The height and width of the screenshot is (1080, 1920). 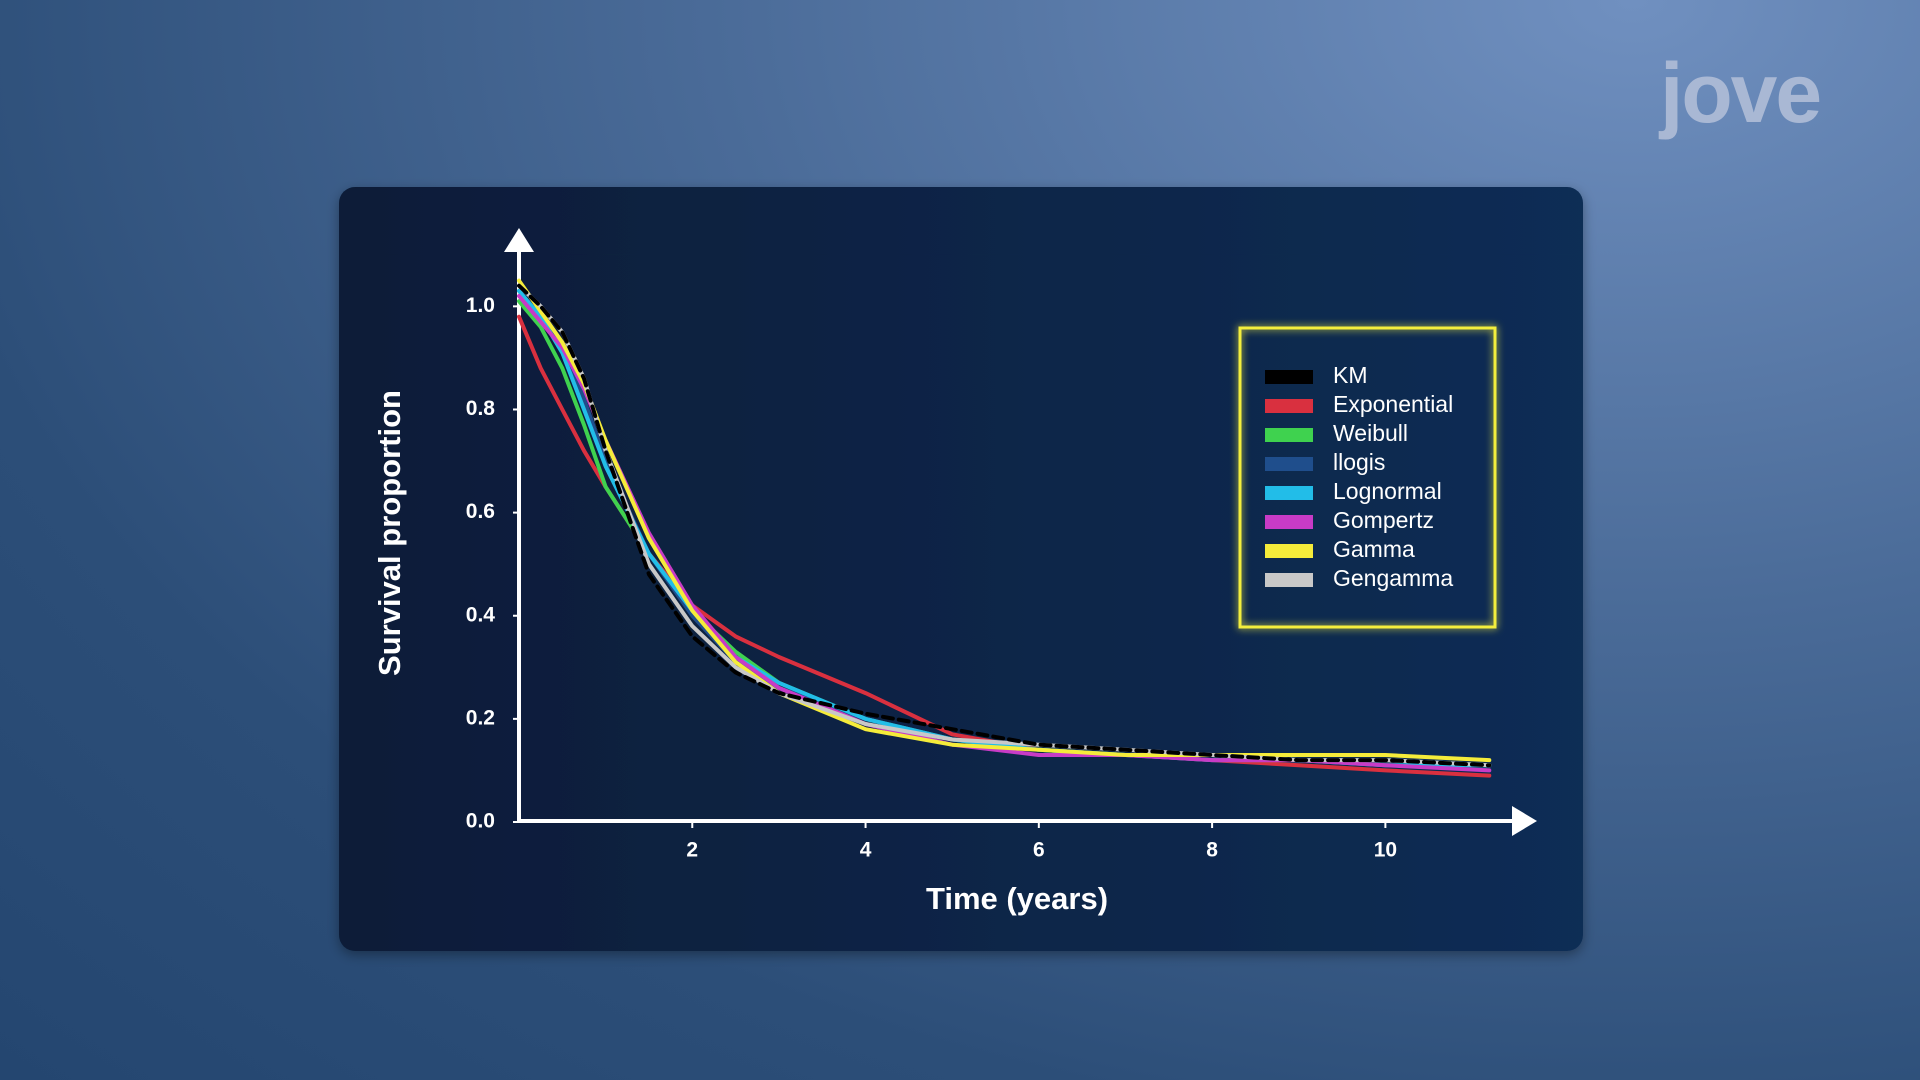 What do you see at coordinates (1039, 850) in the screenshot?
I see `x-tick-label: 6` at bounding box center [1039, 850].